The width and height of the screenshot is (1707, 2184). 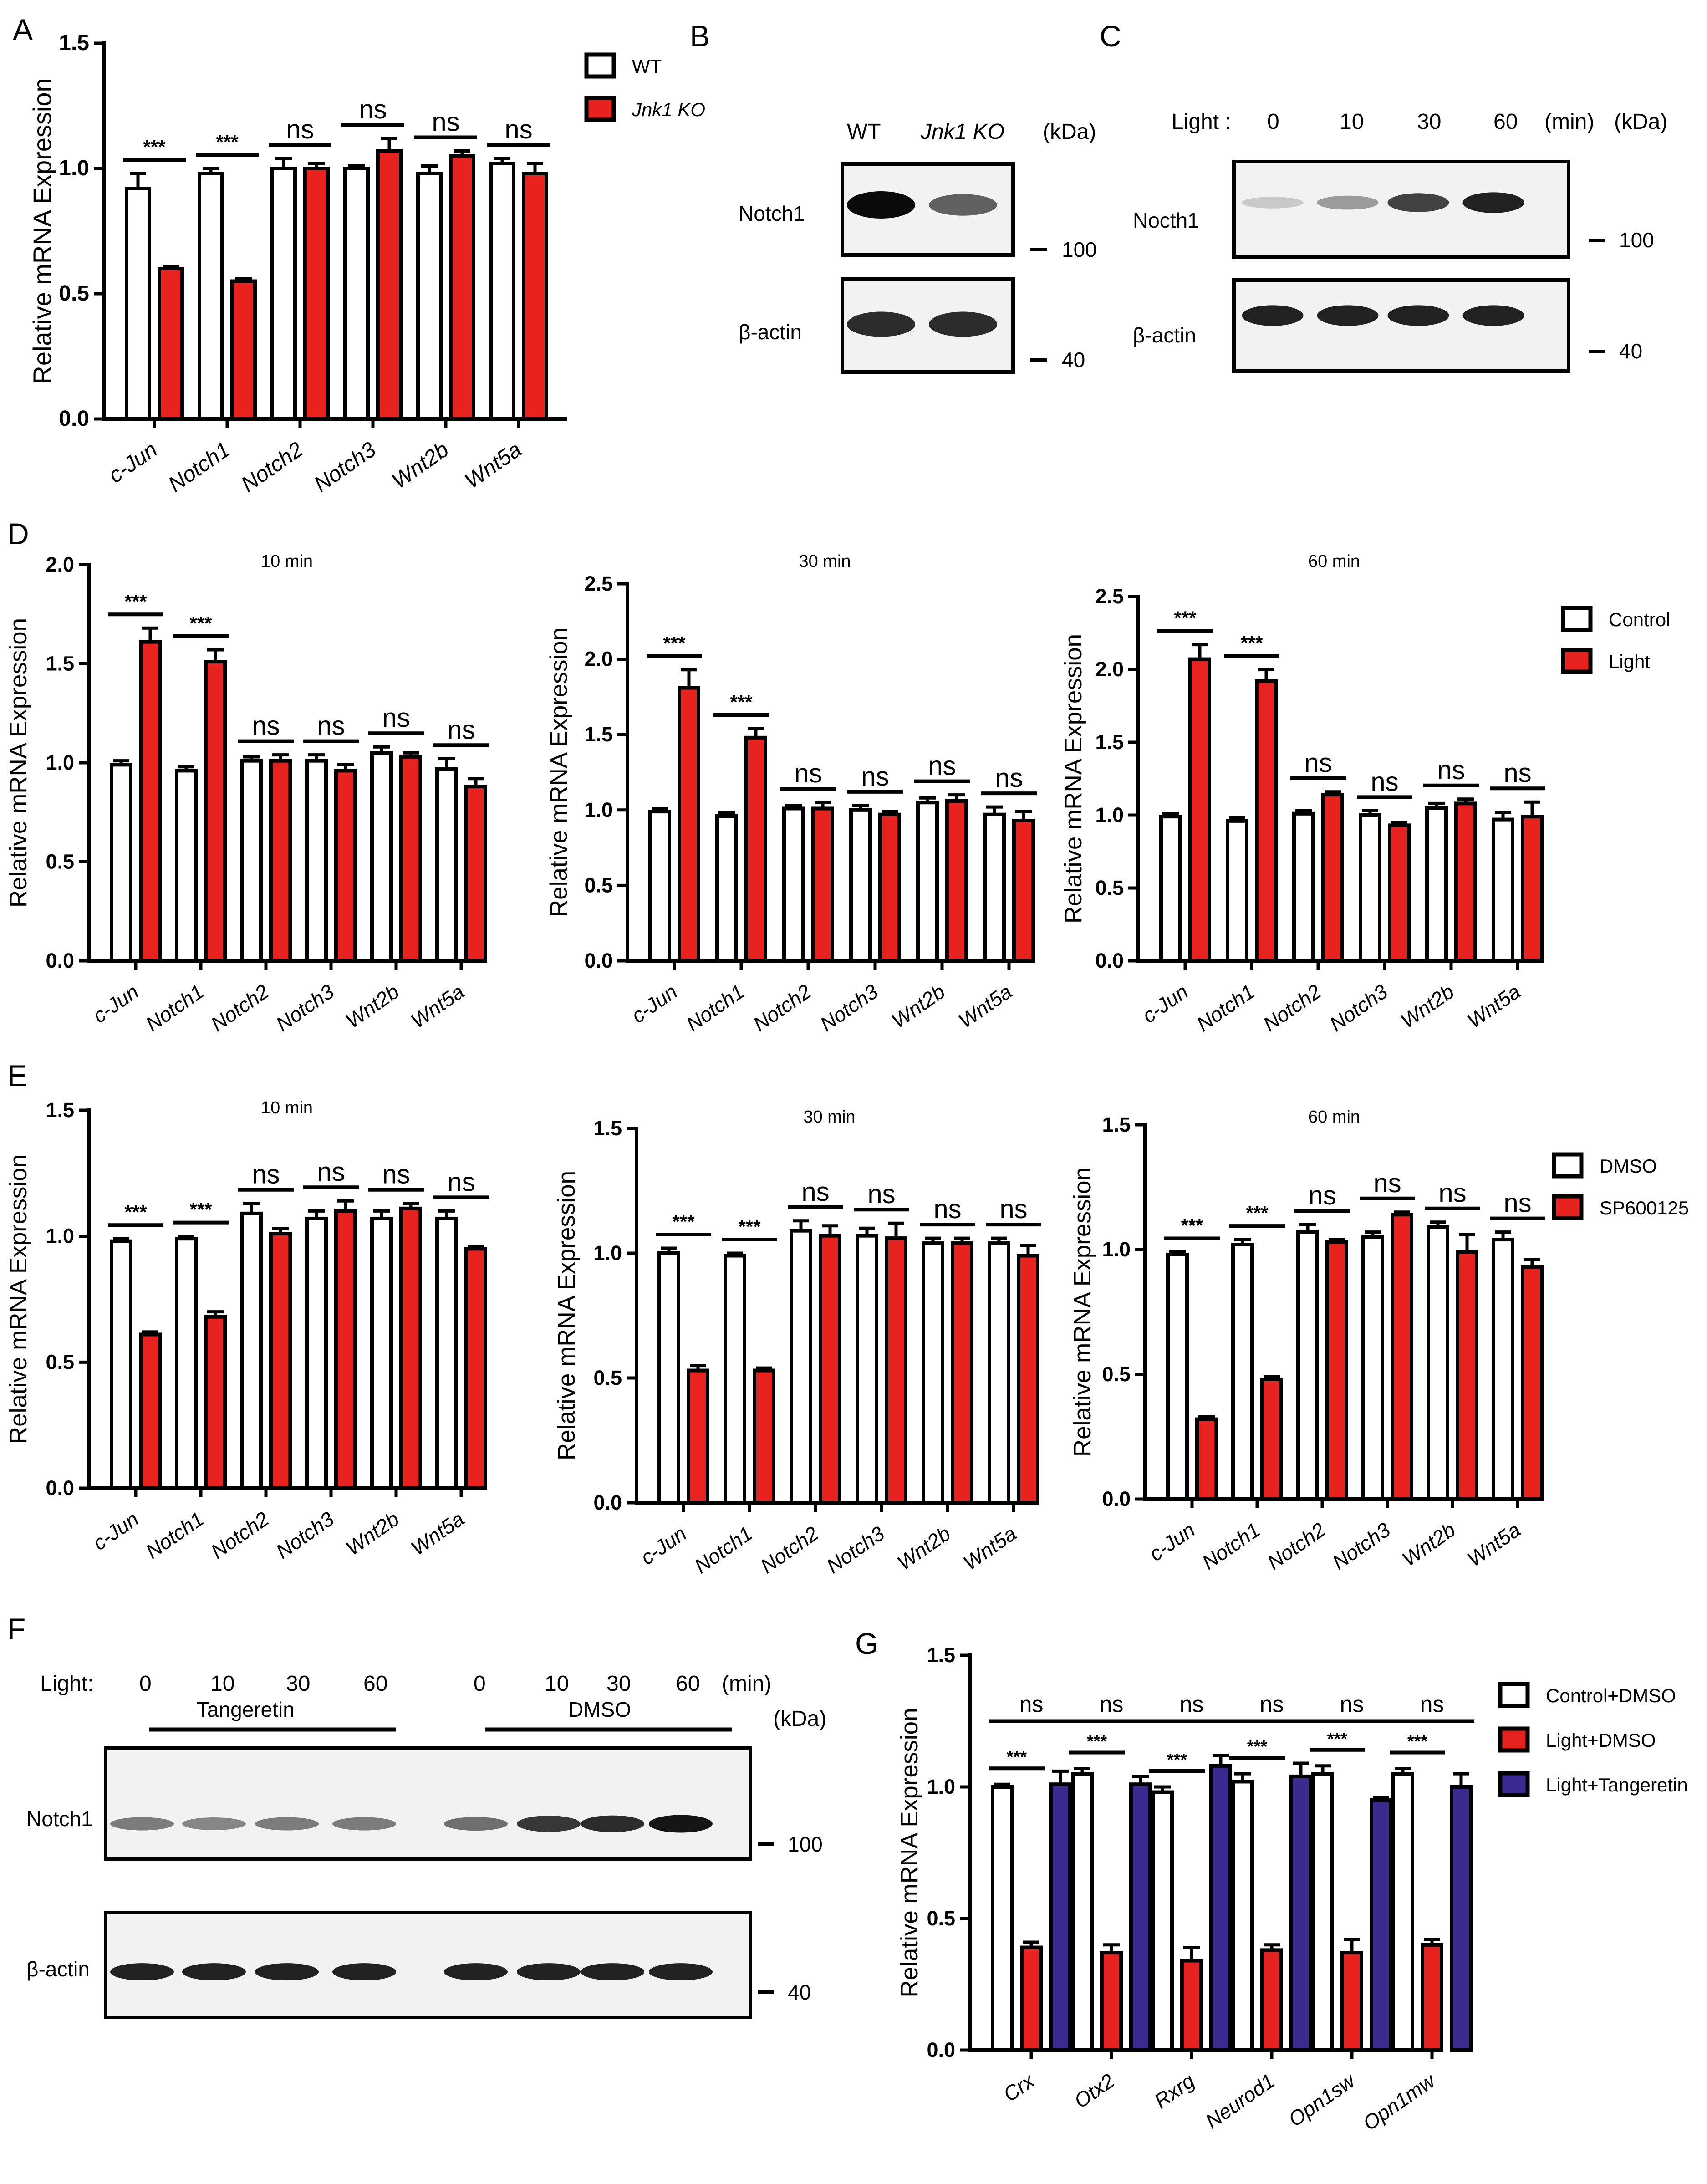 I want to click on bar-dmso-wnt5a, so click(x=1503, y=1370).